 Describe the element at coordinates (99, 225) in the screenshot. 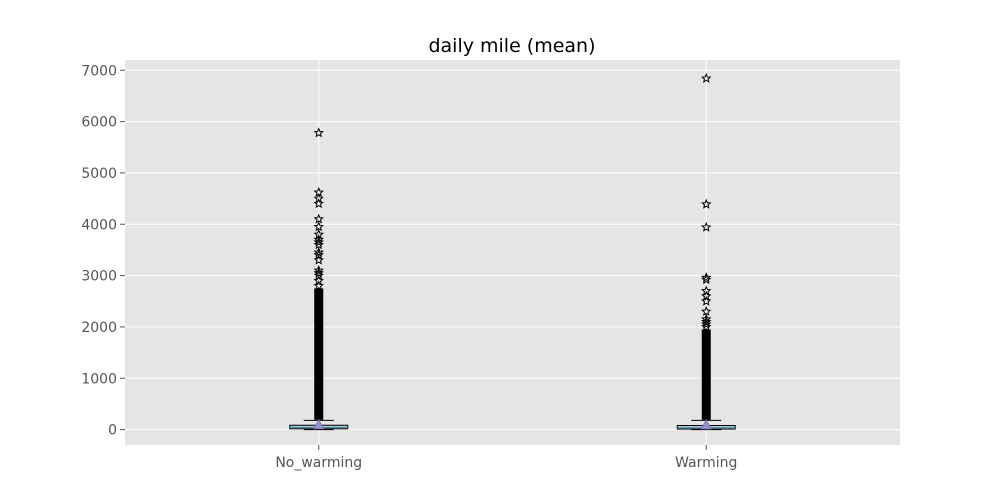

I see `y-tick-label: 4000` at that location.